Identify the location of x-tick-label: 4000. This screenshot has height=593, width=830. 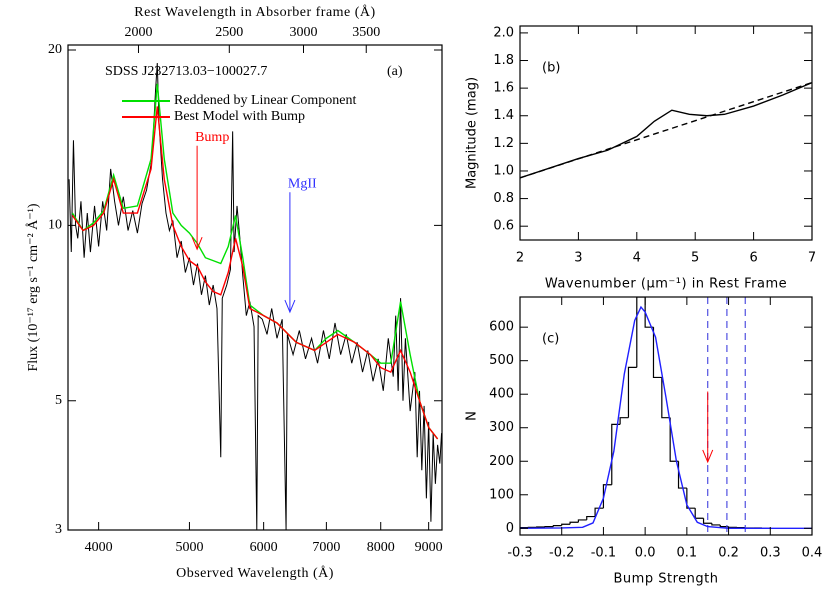
(99, 547).